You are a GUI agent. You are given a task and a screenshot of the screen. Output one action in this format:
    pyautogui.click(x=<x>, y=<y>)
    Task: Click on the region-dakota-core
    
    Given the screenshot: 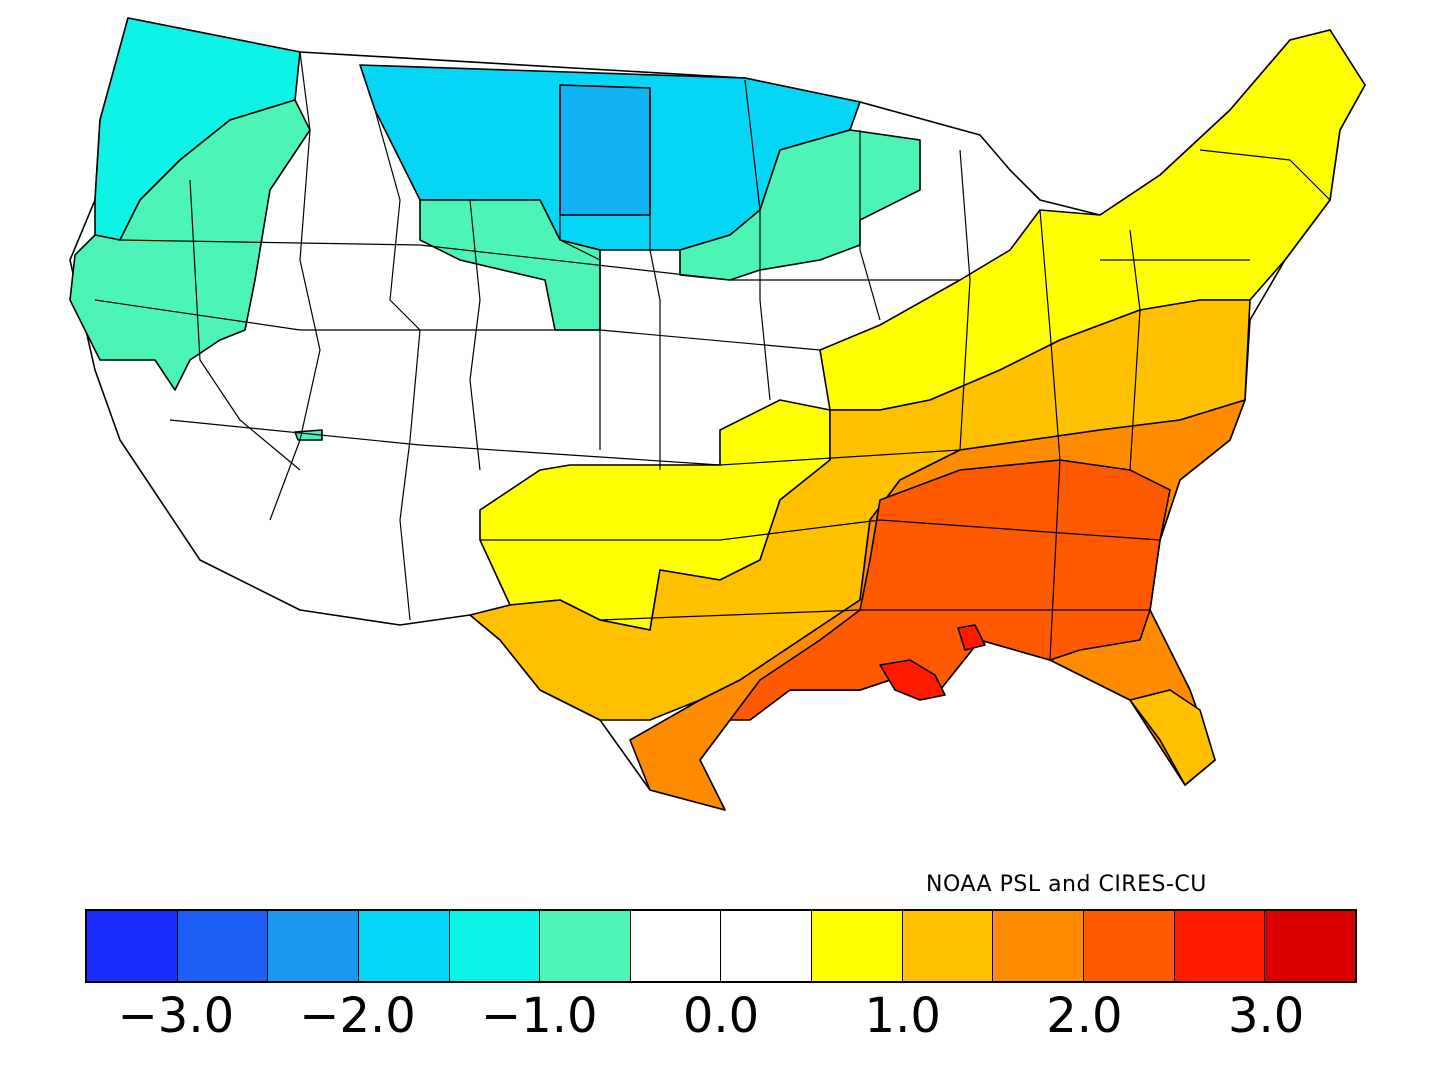 What is the action you would take?
    pyautogui.click(x=605, y=150)
    